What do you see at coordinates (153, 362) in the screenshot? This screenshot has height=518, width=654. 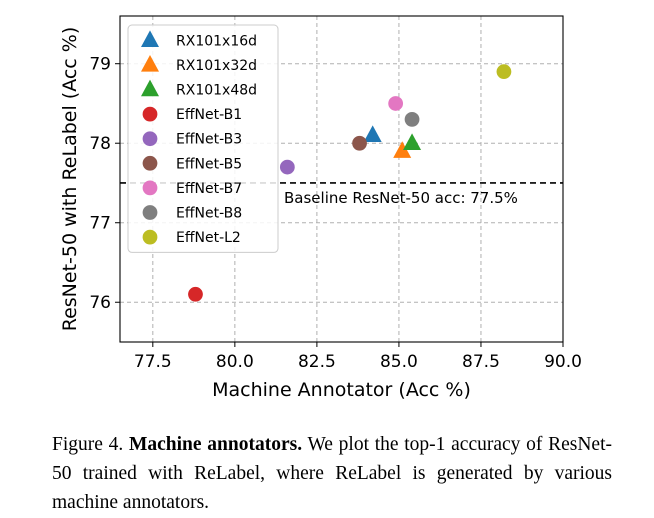 I see `x-tick-label: 77.5` at bounding box center [153, 362].